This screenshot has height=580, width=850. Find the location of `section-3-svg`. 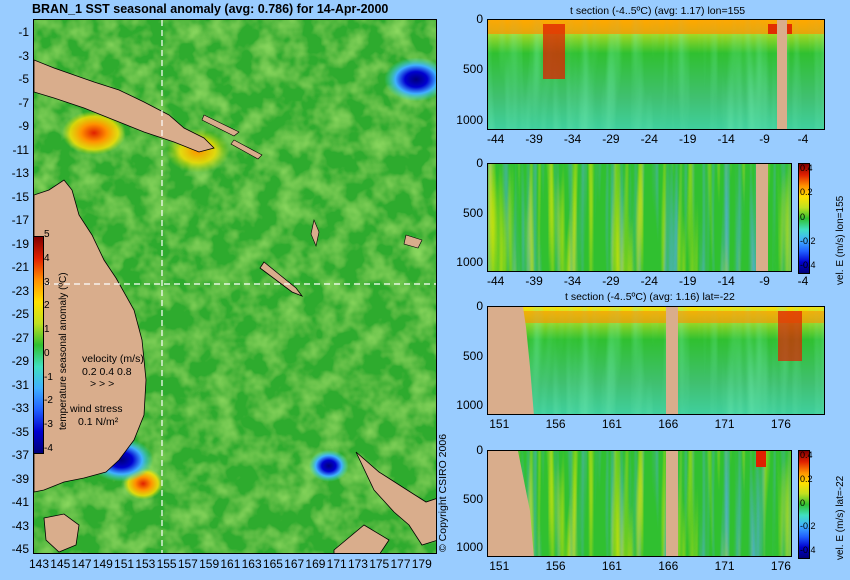

section-3-svg is located at coordinates (656, 360).